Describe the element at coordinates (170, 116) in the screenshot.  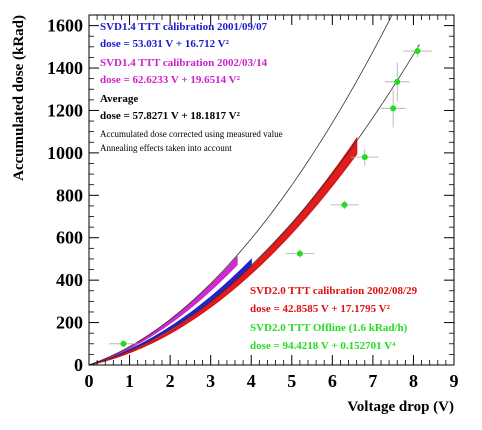
I see `annotation-5: dose = 57.8271 V + 18.1817 V²` at that location.